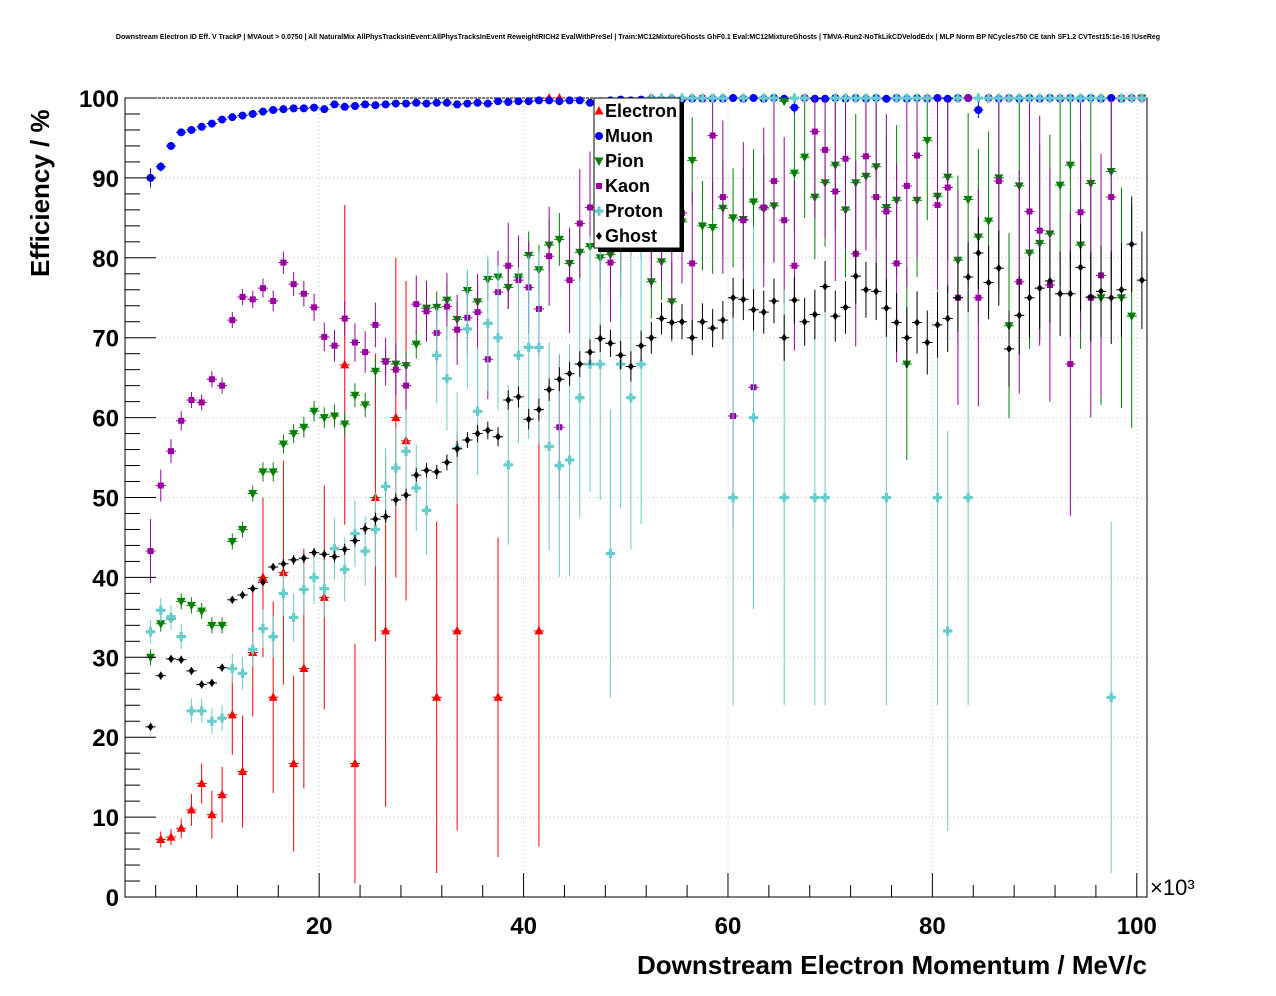 Image resolution: width=1276 pixels, height=996 pixels. I want to click on x-tick-label: 40, so click(523, 926).